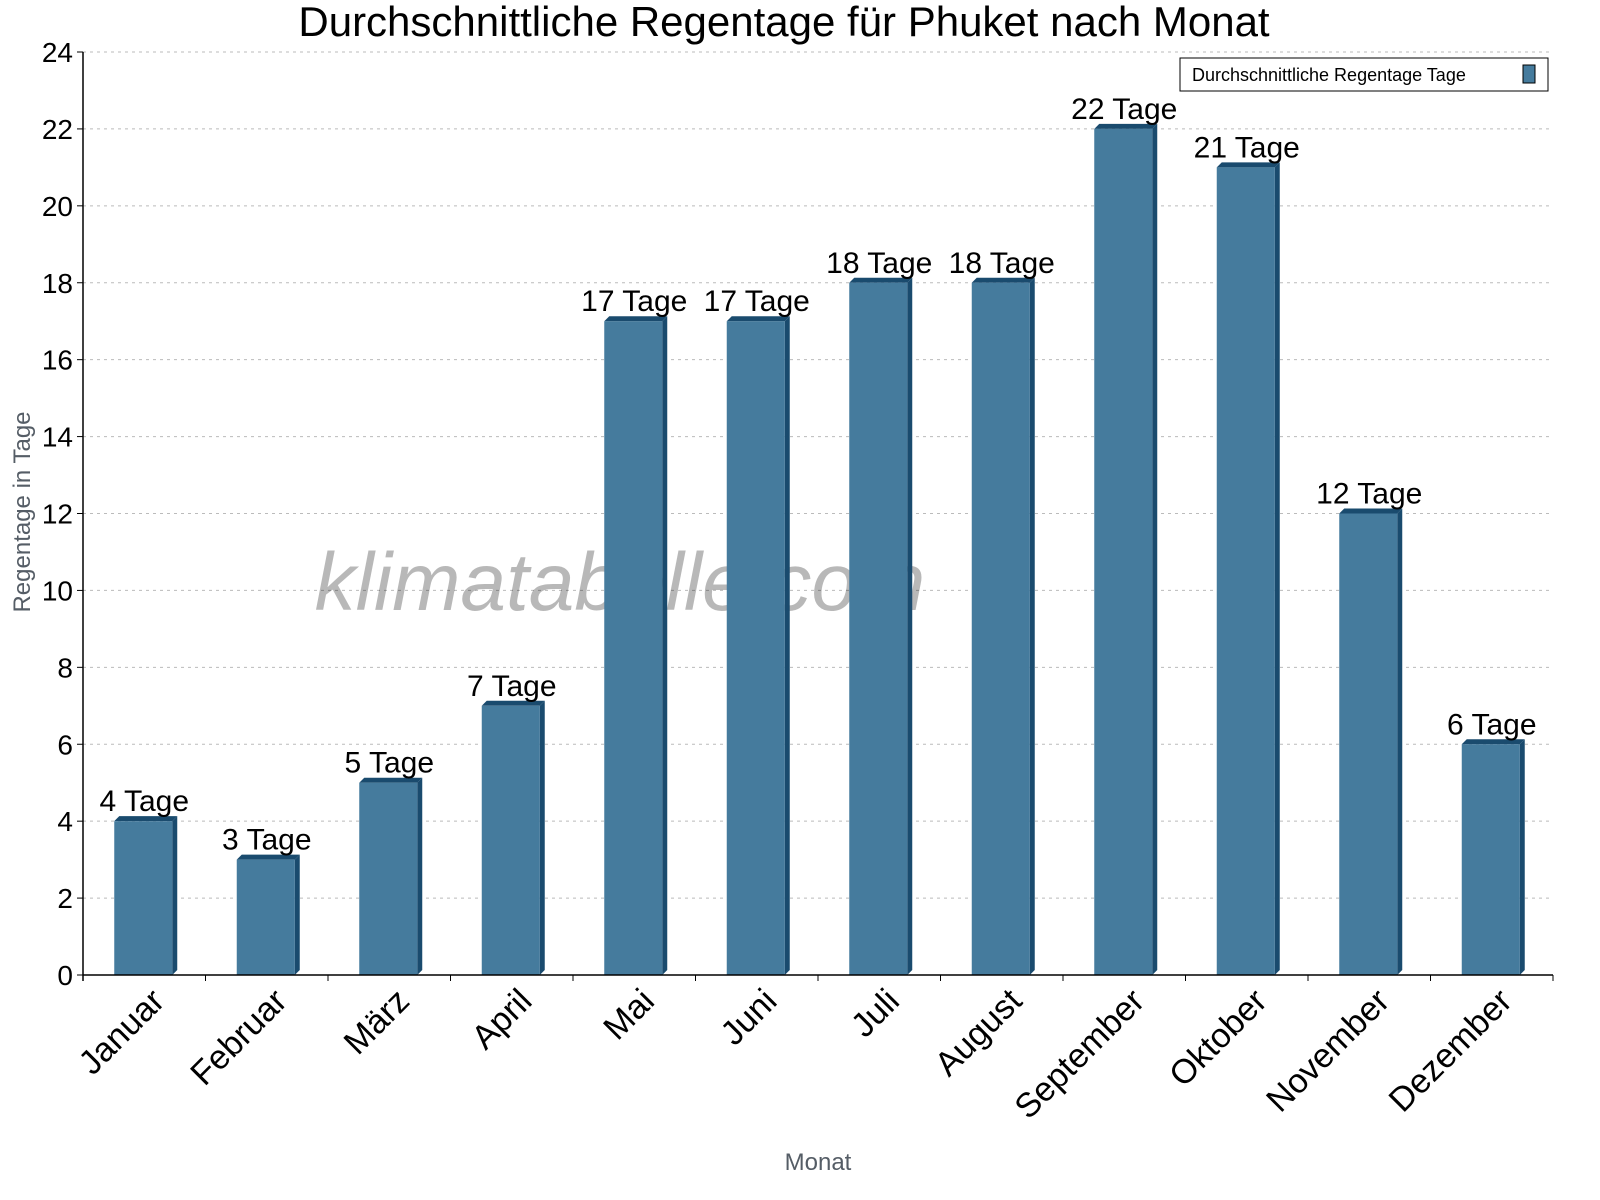 The image size is (1600, 1200). What do you see at coordinates (1451, 1051) in the screenshot?
I see `x-tick-label: Dezember` at bounding box center [1451, 1051].